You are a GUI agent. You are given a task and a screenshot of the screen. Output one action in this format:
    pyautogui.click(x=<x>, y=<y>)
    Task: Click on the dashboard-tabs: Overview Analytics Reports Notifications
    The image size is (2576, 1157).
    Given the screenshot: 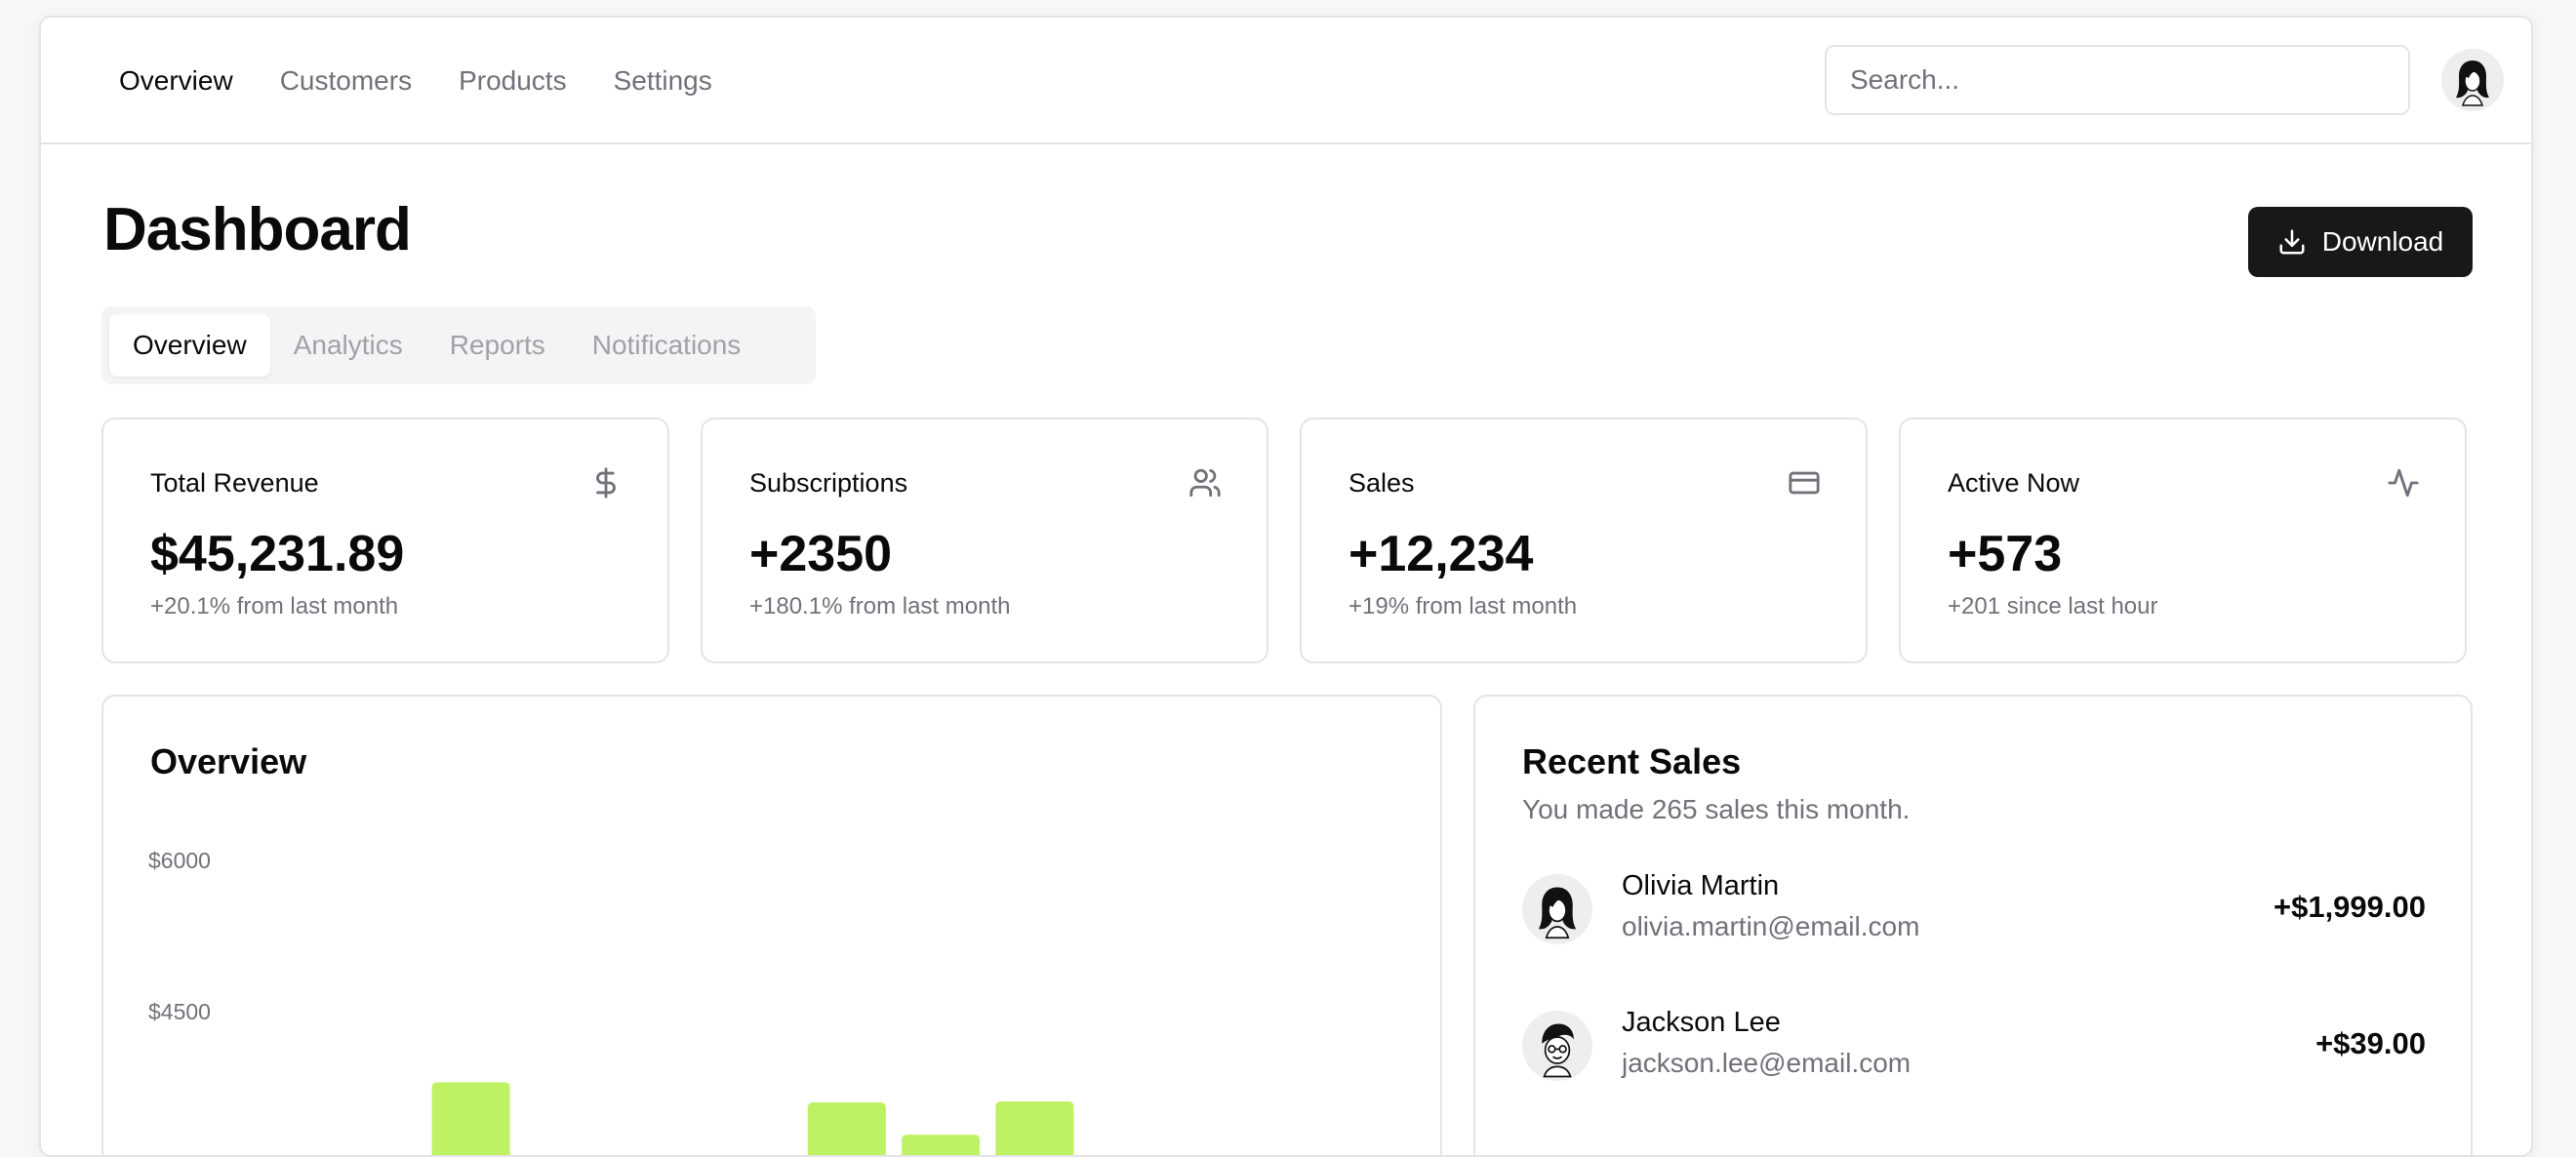 What is the action you would take?
    pyautogui.click(x=458, y=345)
    